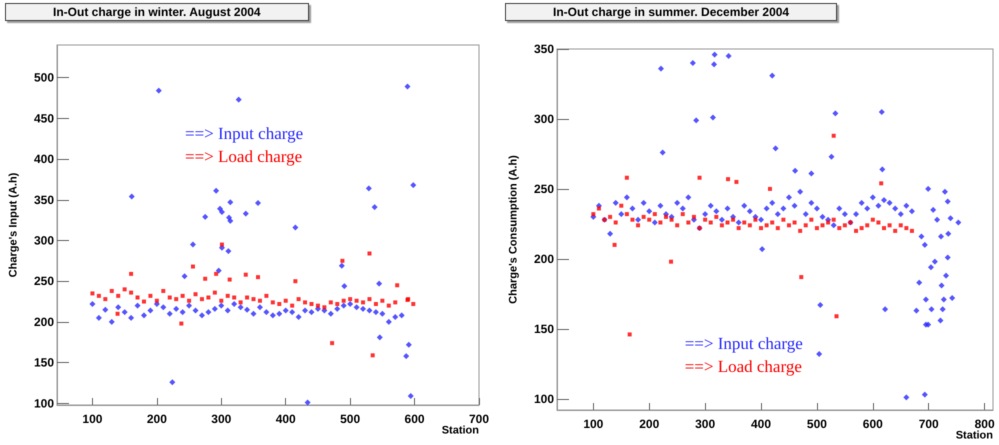 This screenshot has width=999, height=445. I want to click on x-tick-label: 800, so click(984, 424).